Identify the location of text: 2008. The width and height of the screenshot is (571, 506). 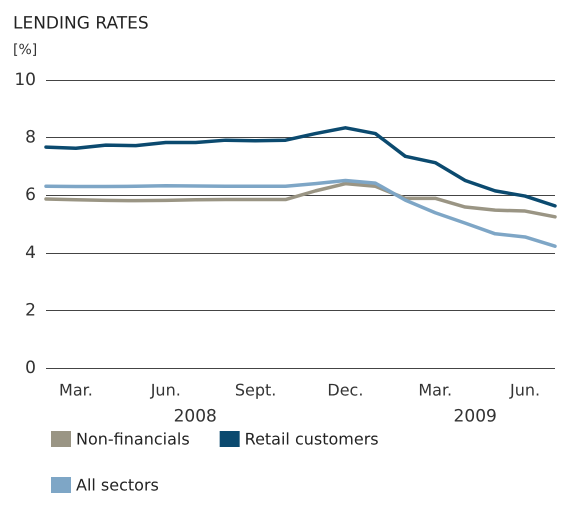
(195, 416).